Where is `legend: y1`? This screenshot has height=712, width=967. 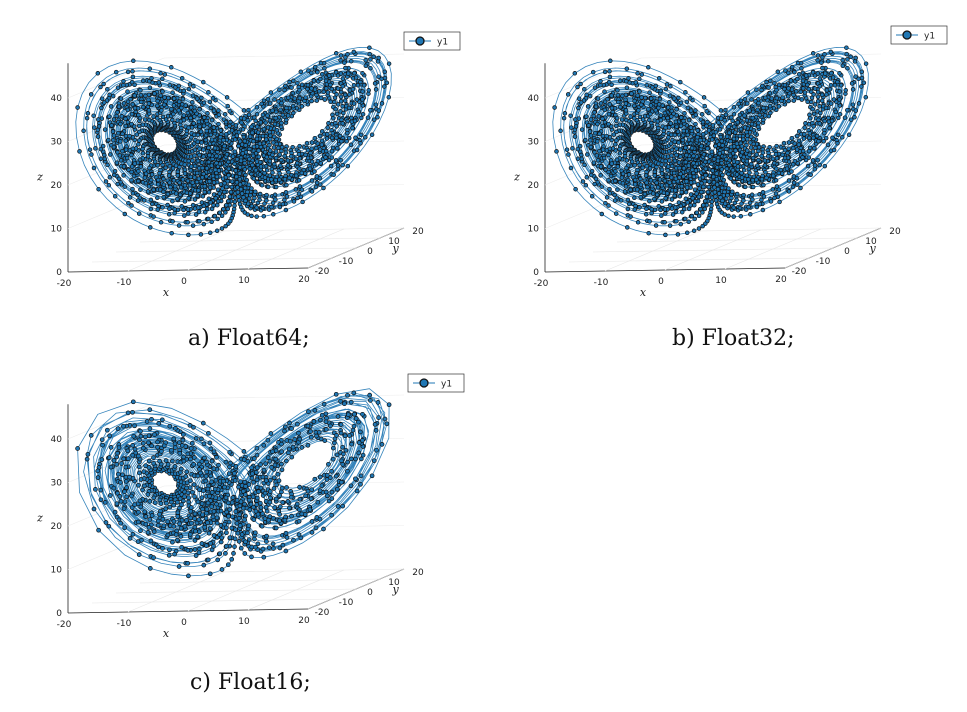 legend: y1 is located at coordinates (919, 35).